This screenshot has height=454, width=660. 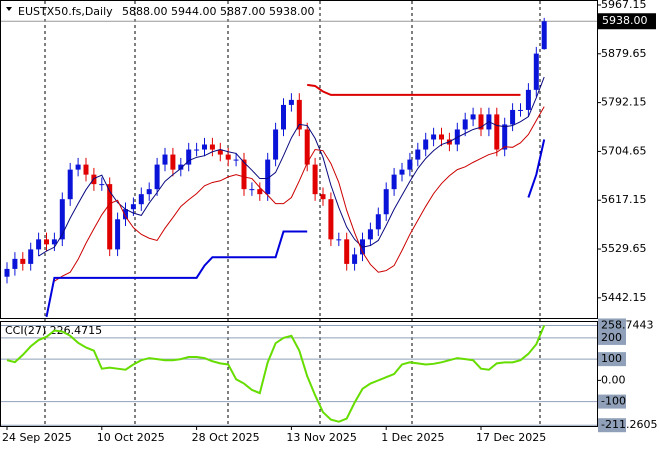 I want to click on y-tick-label: 5879.65, so click(x=624, y=53).